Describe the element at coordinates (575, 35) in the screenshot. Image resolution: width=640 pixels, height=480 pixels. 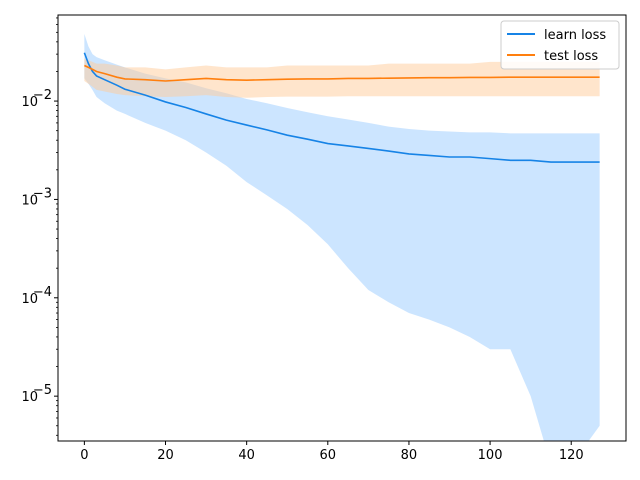
I see `legend-label: learn loss` at that location.